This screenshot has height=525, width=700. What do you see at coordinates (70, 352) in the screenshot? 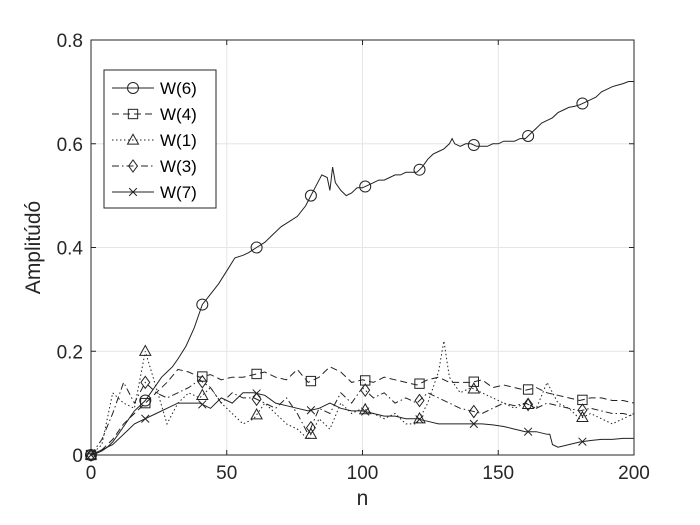
I see `y-tick-label: 0.2` at bounding box center [70, 352].